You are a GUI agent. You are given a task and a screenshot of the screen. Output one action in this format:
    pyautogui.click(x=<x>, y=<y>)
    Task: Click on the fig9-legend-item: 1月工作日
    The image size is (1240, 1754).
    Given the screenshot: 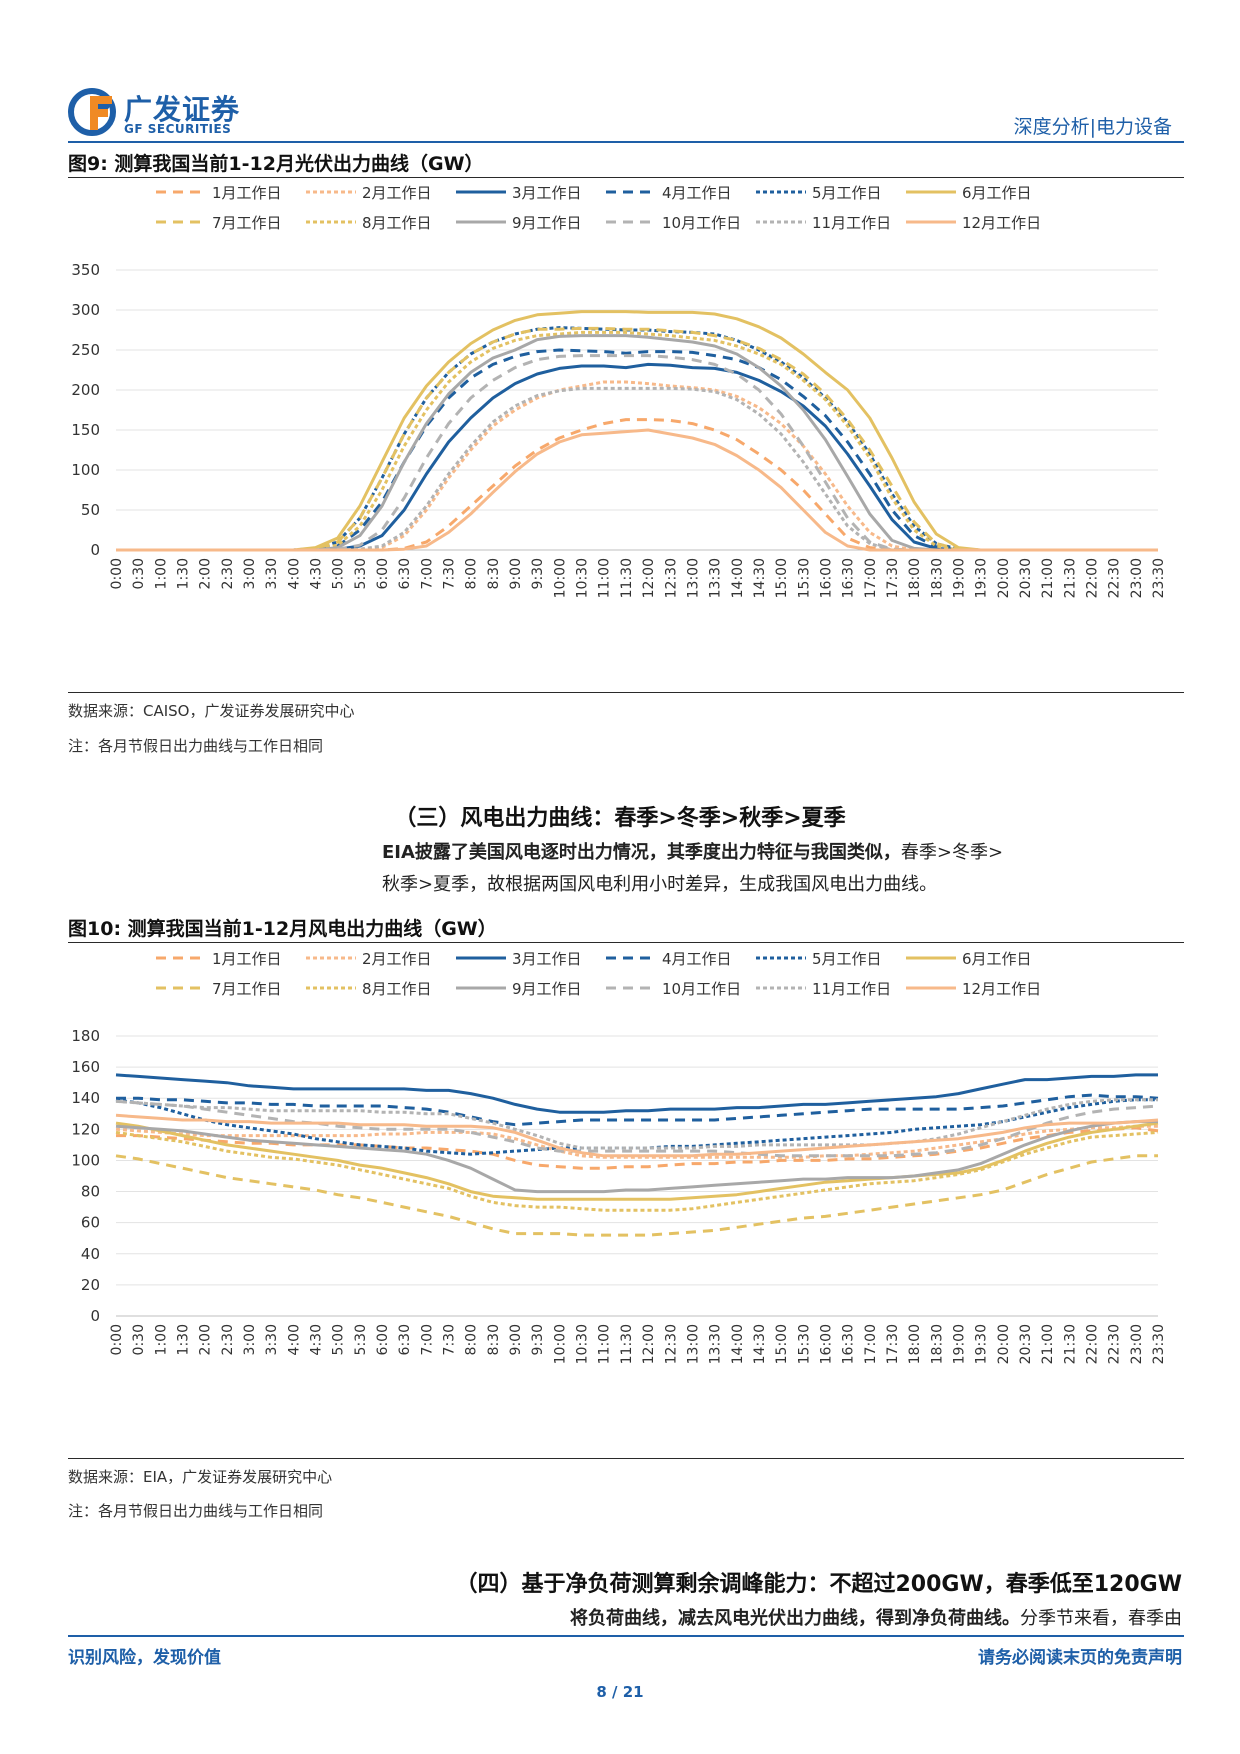 What is the action you would take?
    pyautogui.click(x=219, y=193)
    